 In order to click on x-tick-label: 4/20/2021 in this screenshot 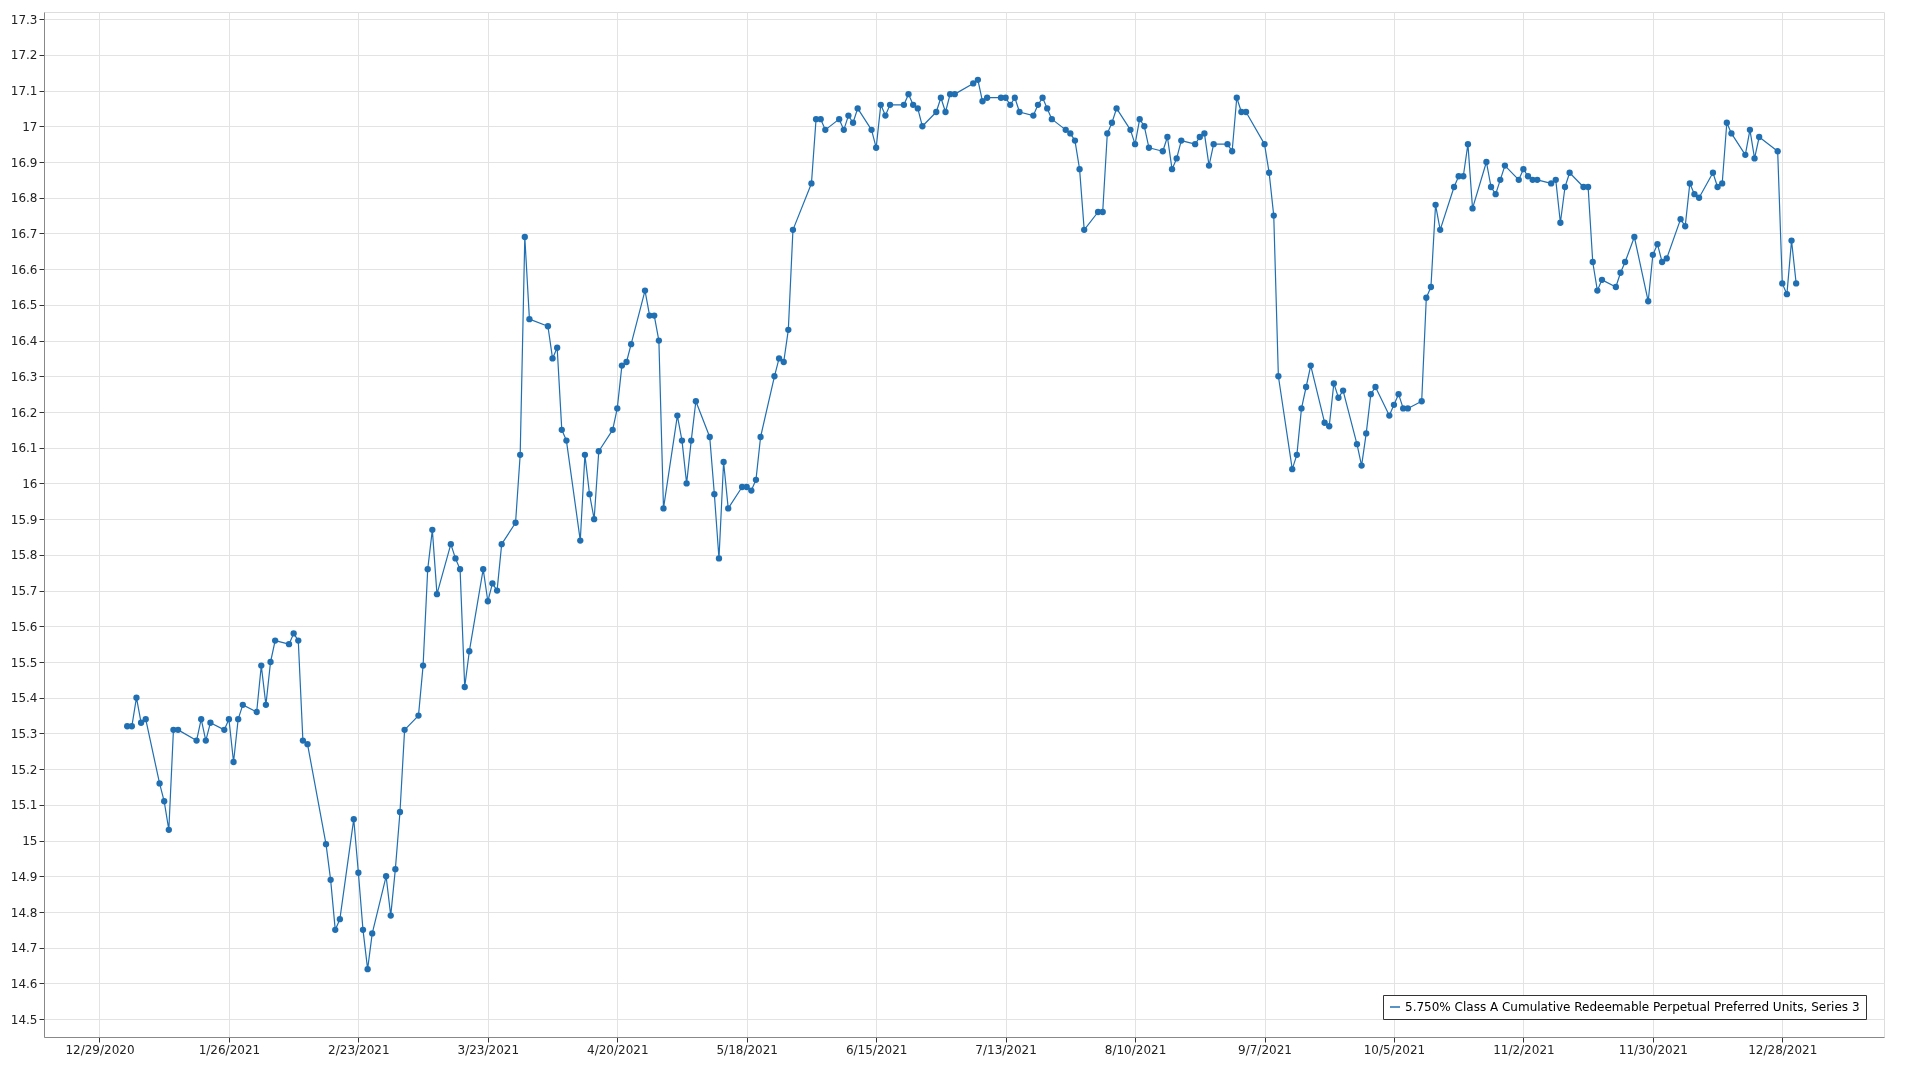, I will do `click(618, 1049)`.